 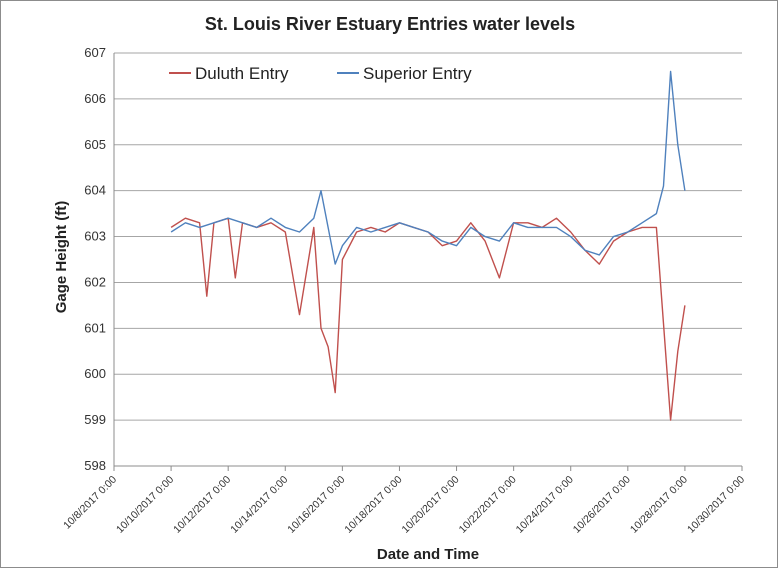 What do you see at coordinates (95, 236) in the screenshot?
I see `y-tick-label-5: 603` at bounding box center [95, 236].